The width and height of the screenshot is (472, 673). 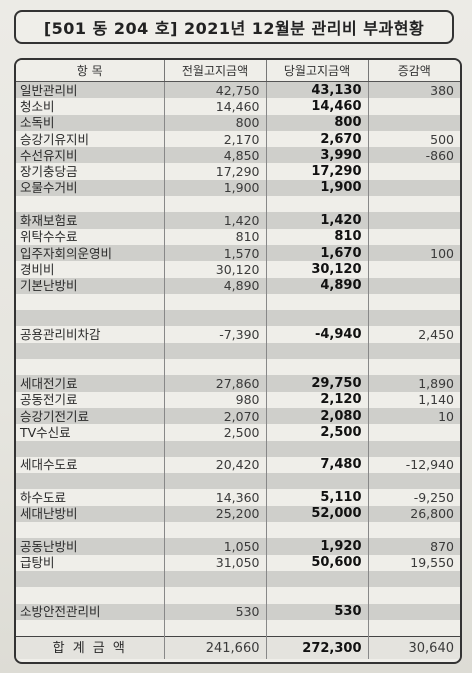 What do you see at coordinates (317, 155) in the screenshot?
I see `current-amount: 3,990` at bounding box center [317, 155].